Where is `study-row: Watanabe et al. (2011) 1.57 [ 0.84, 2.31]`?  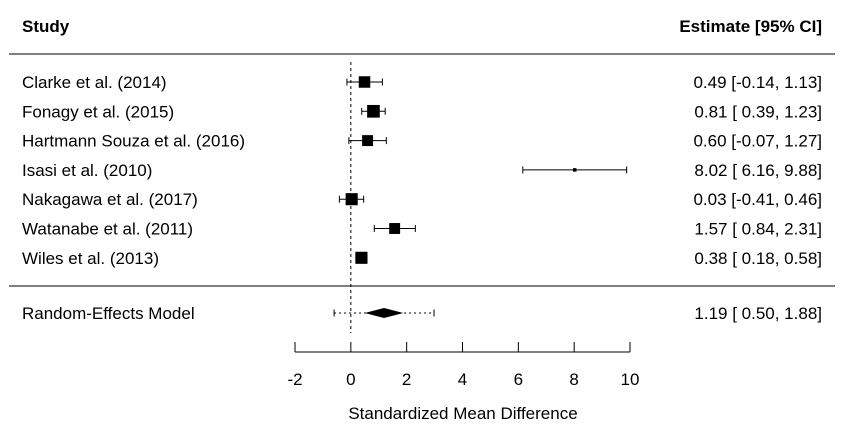 study-row: Watanabe et al. (2011) 1.57 [ 0.84, 2.31] is located at coordinates (422, 229).